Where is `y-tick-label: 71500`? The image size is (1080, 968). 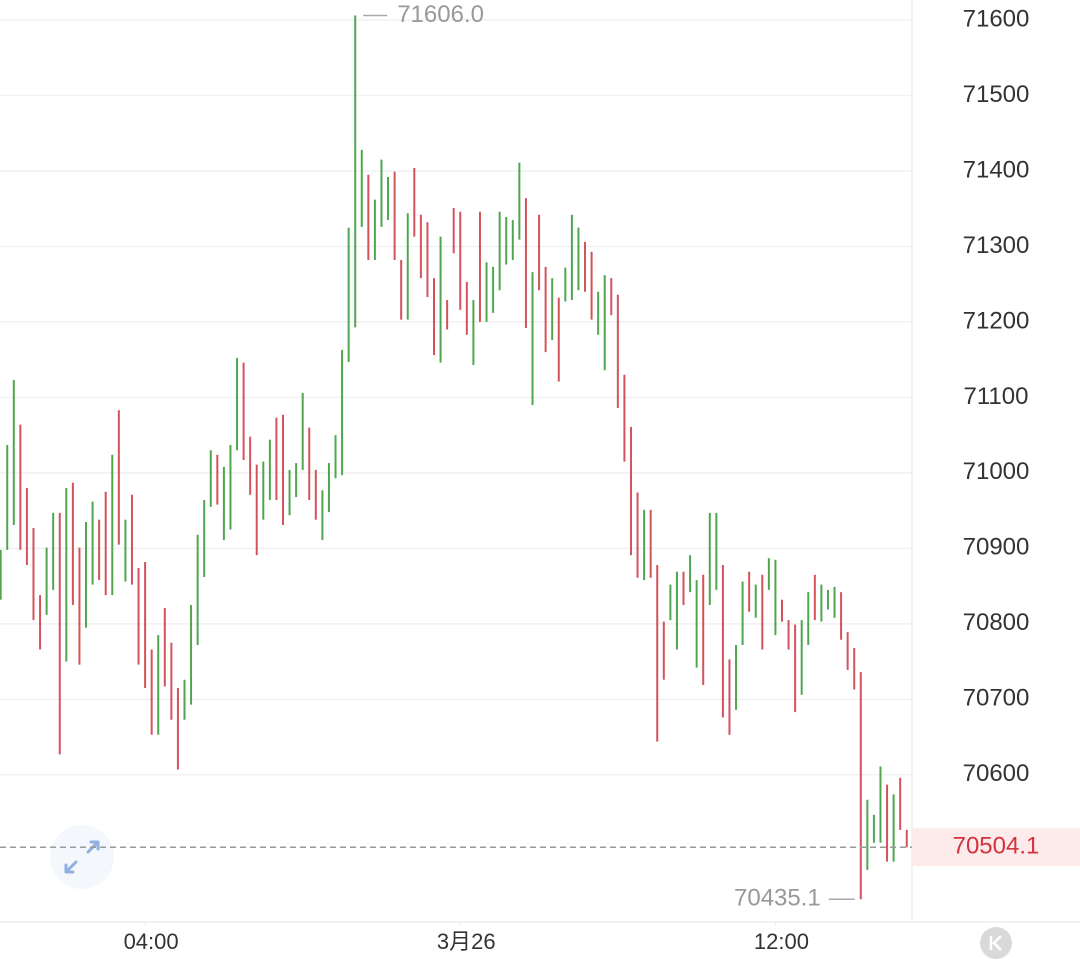
y-tick-label: 71500 is located at coordinates (996, 94).